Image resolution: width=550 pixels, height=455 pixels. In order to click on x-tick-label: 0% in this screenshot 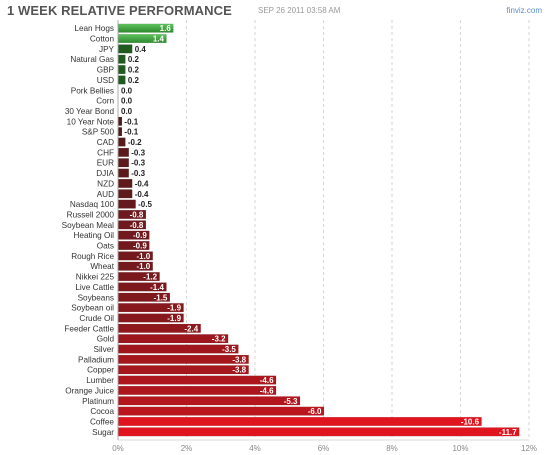, I will do `click(118, 448)`.